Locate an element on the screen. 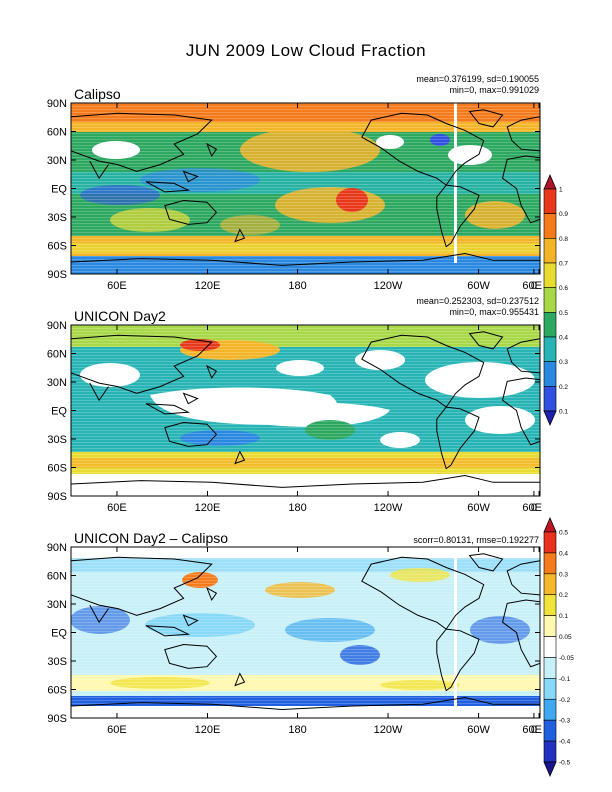  colorbar-cap-top is located at coordinates (550, 524).